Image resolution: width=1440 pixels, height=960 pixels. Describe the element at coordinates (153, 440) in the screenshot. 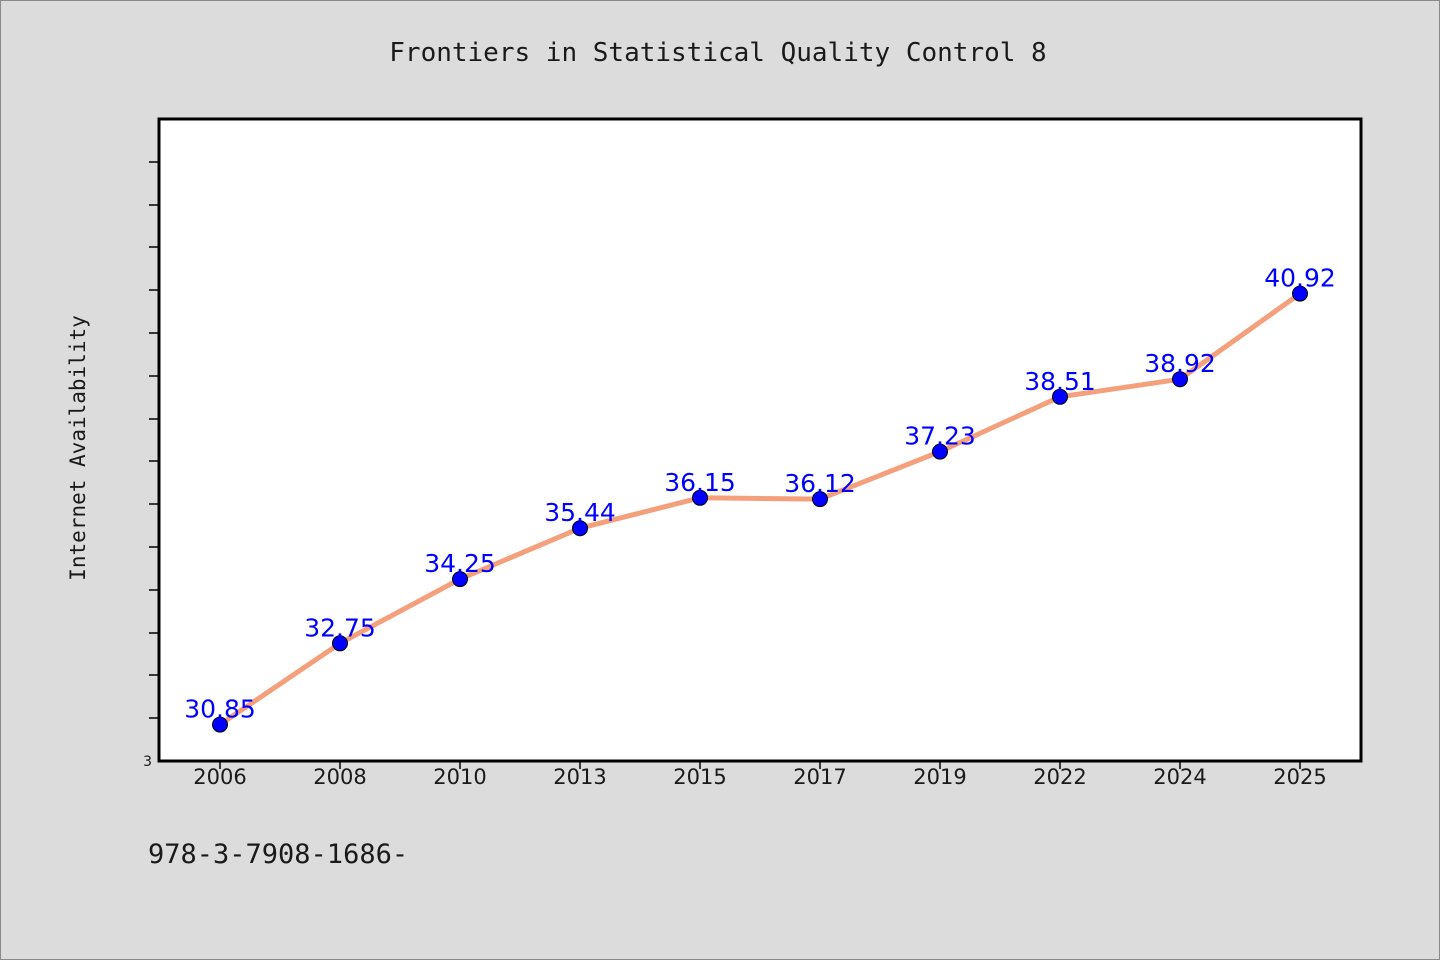

I see `y-axis-ticks` at that location.